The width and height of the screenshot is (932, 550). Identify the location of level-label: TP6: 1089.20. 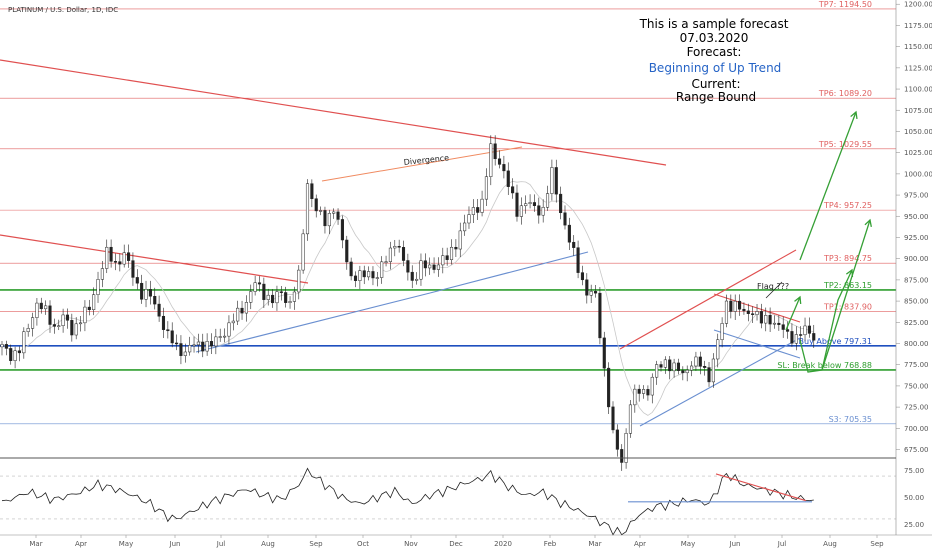
(845, 93).